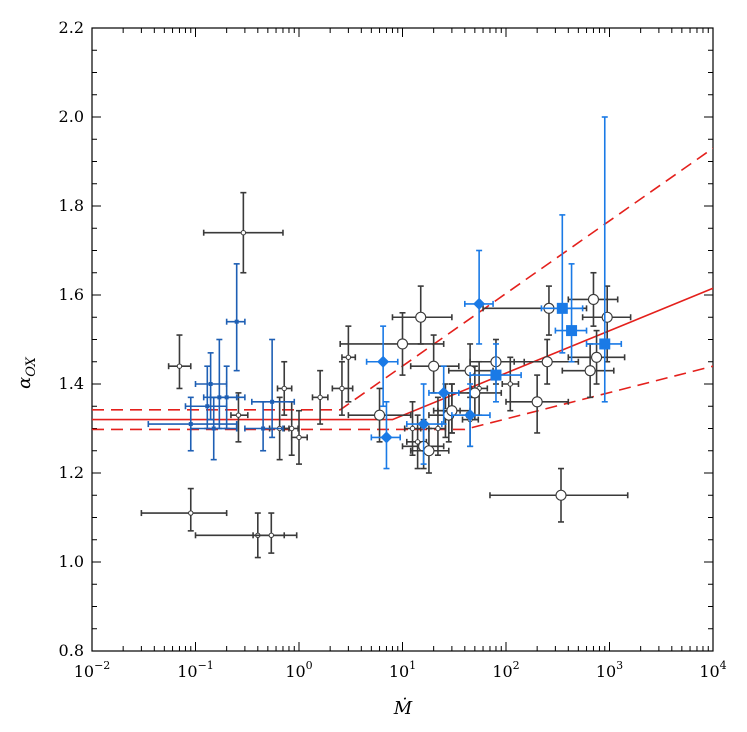  What do you see at coordinates (546, 259) in the screenshot?
I see `series-square` at bounding box center [546, 259].